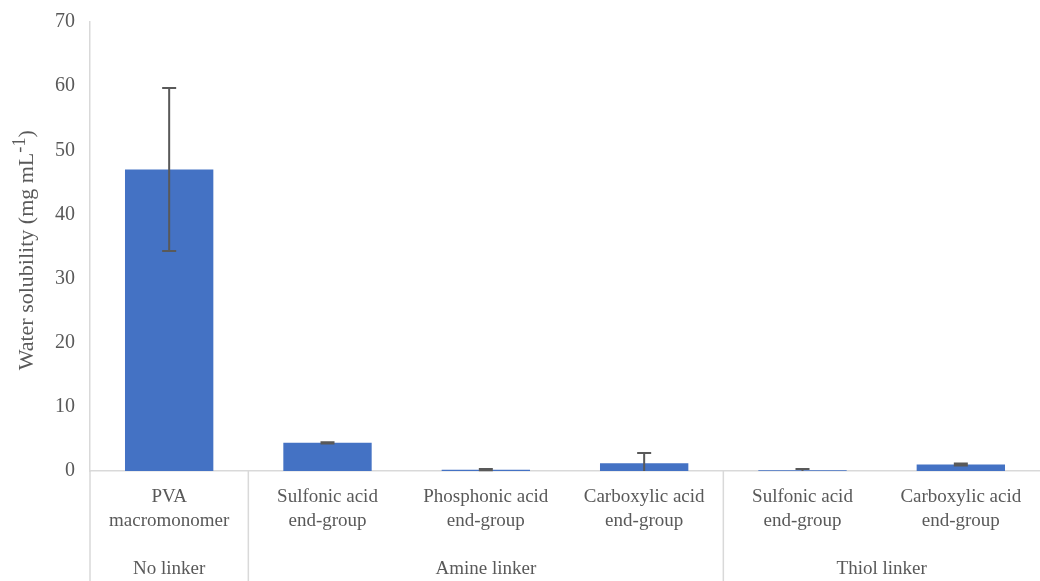  What do you see at coordinates (65, 20) in the screenshot?
I see `y-tick-label: 70` at bounding box center [65, 20].